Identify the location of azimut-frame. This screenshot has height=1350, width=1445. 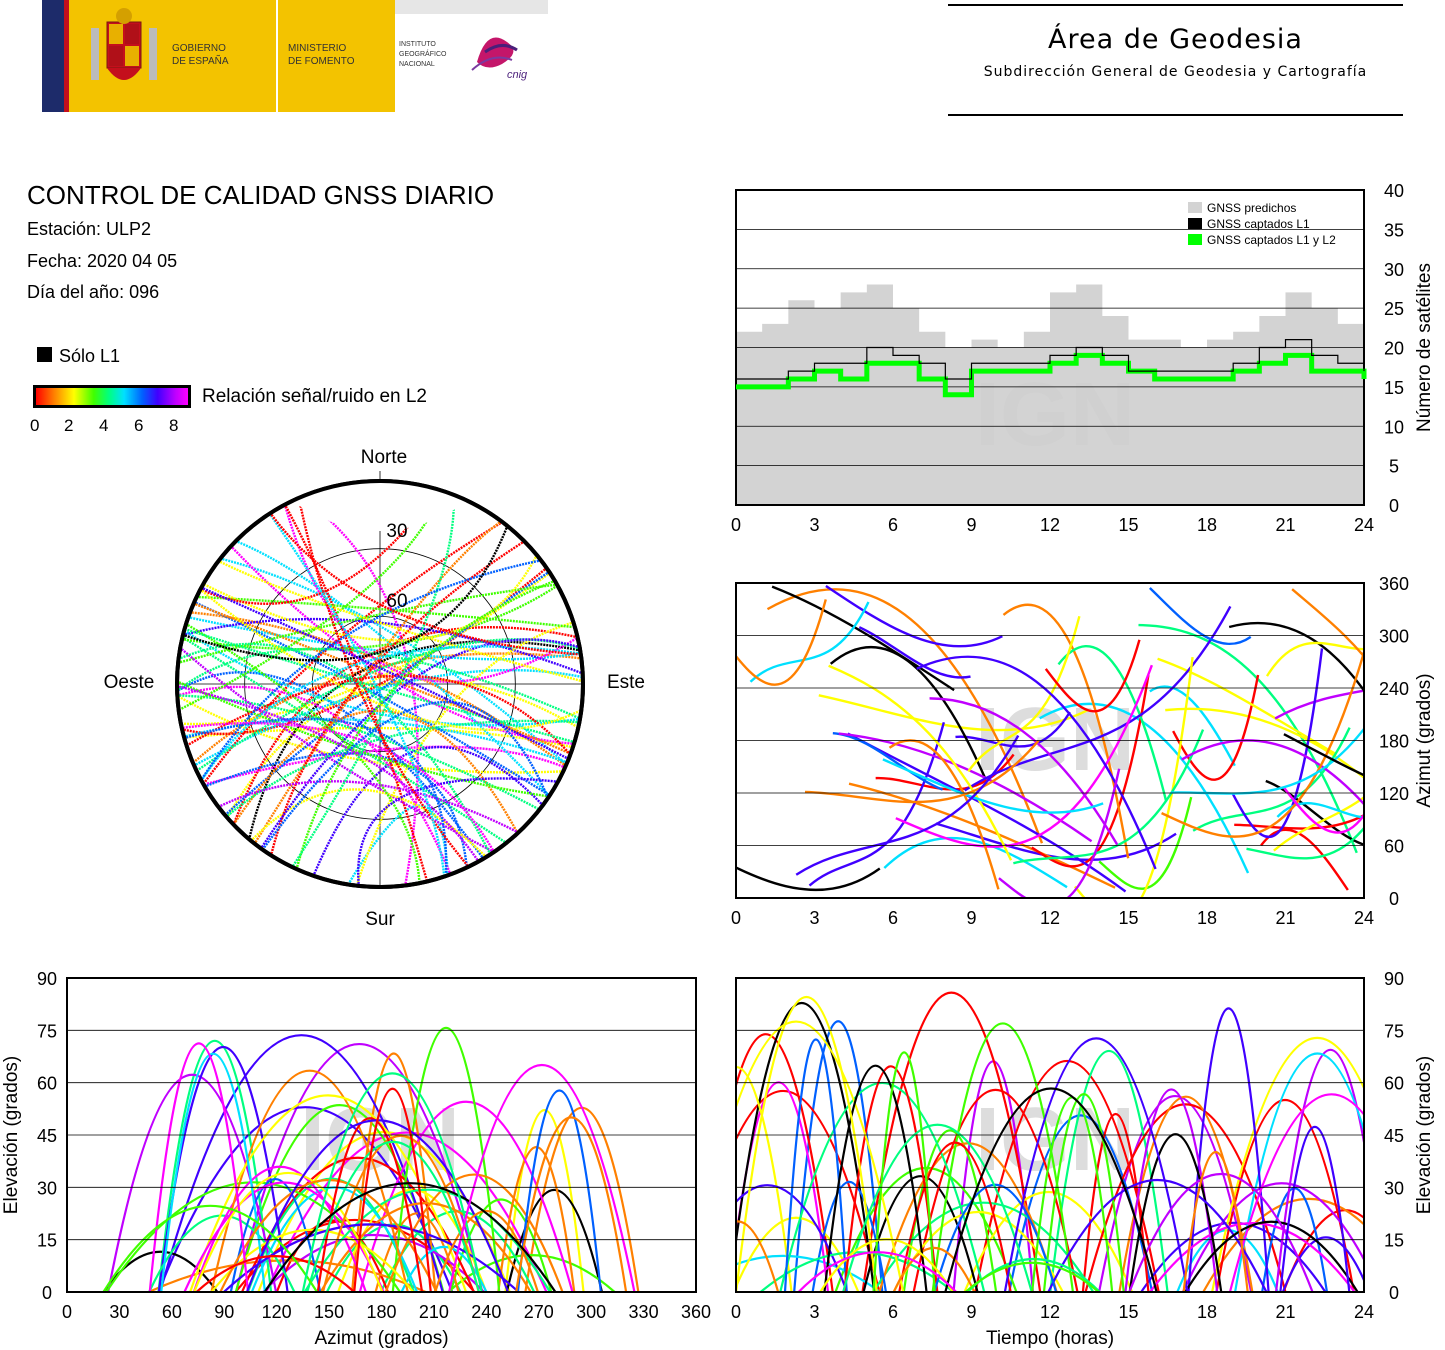
(1050, 740).